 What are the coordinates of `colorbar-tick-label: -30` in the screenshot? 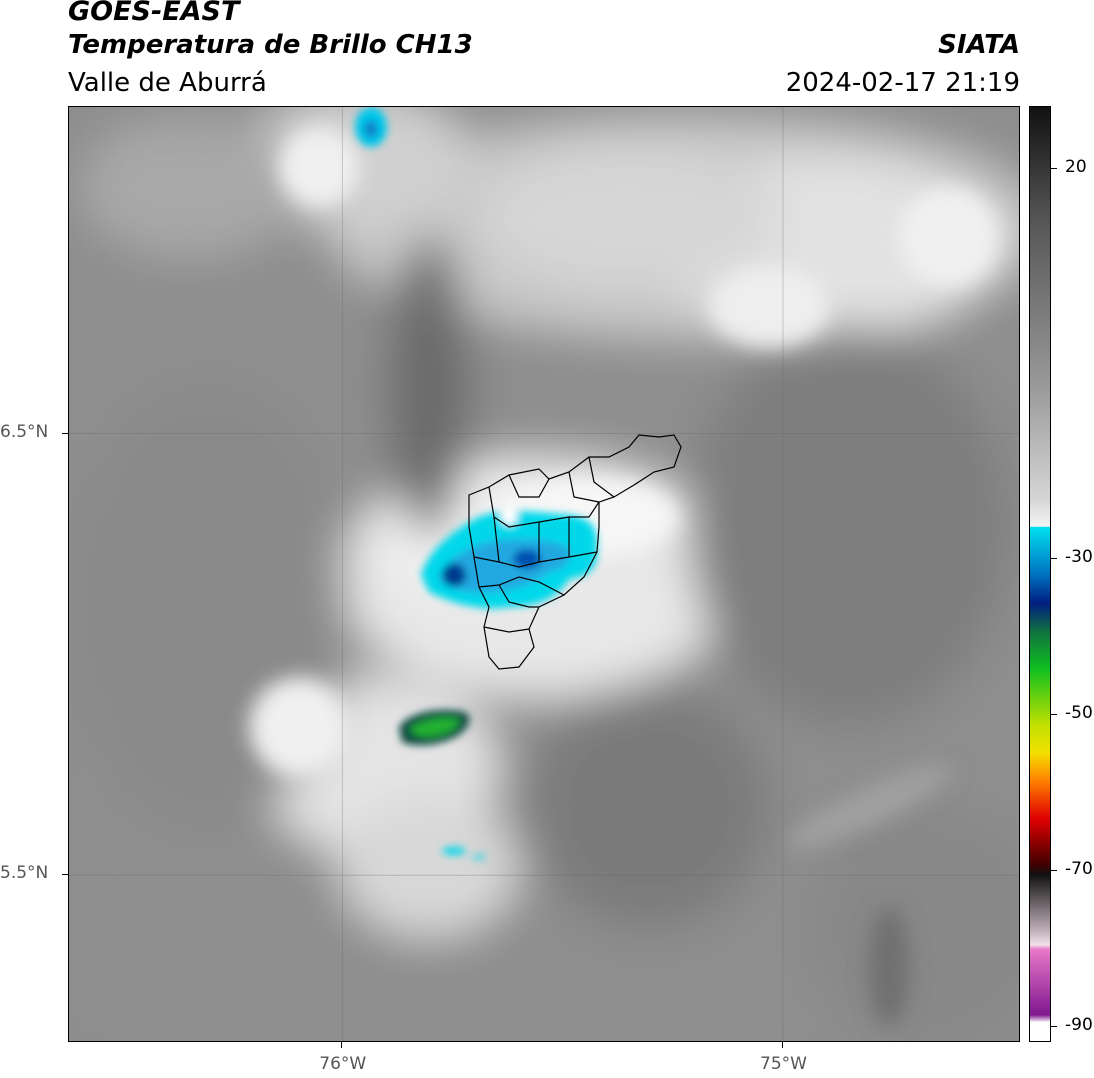 It's located at (1079, 557).